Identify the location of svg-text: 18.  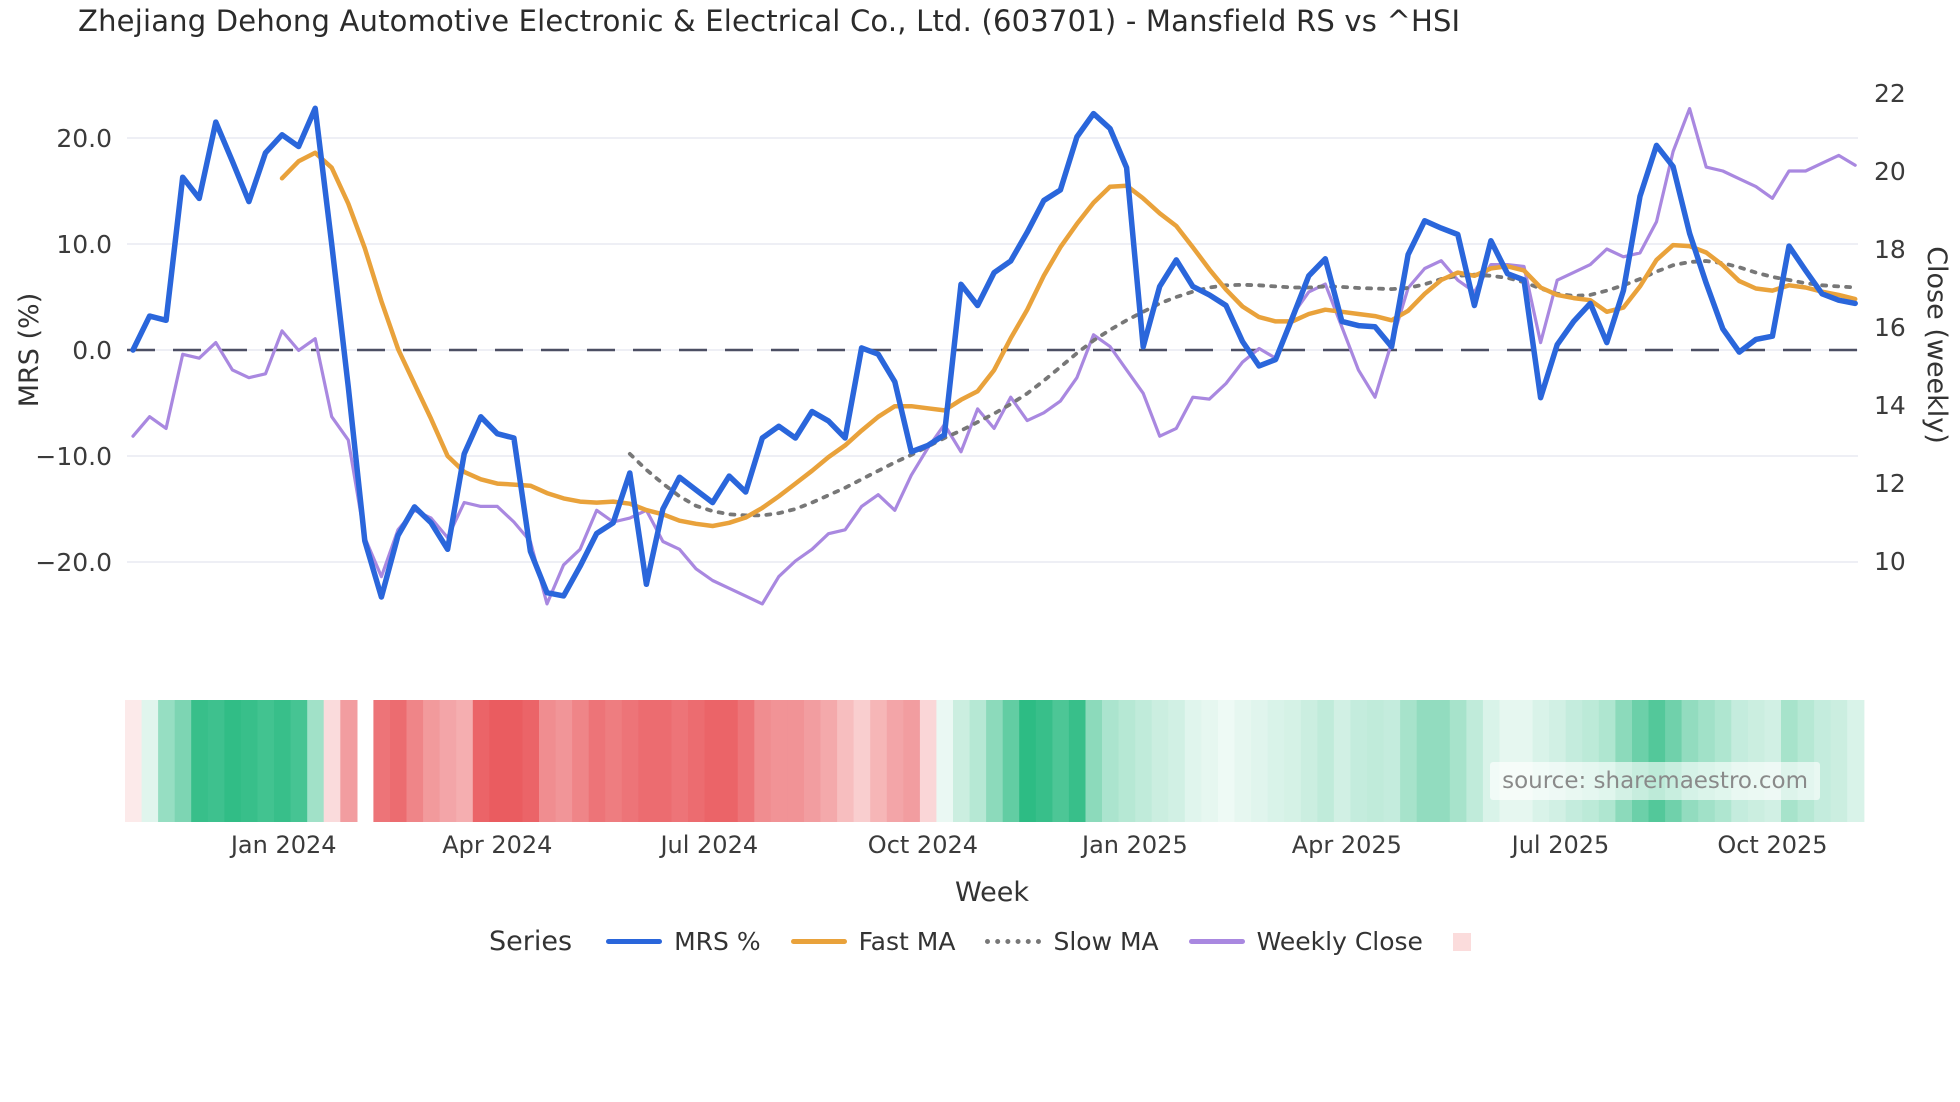
(1890, 249).